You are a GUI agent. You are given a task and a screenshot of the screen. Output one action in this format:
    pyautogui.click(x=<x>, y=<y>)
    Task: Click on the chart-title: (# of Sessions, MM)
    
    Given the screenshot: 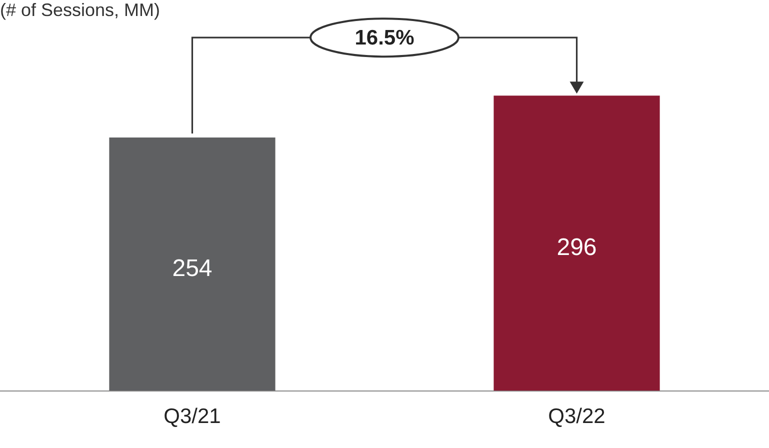 What is the action you would take?
    pyautogui.click(x=80, y=10)
    